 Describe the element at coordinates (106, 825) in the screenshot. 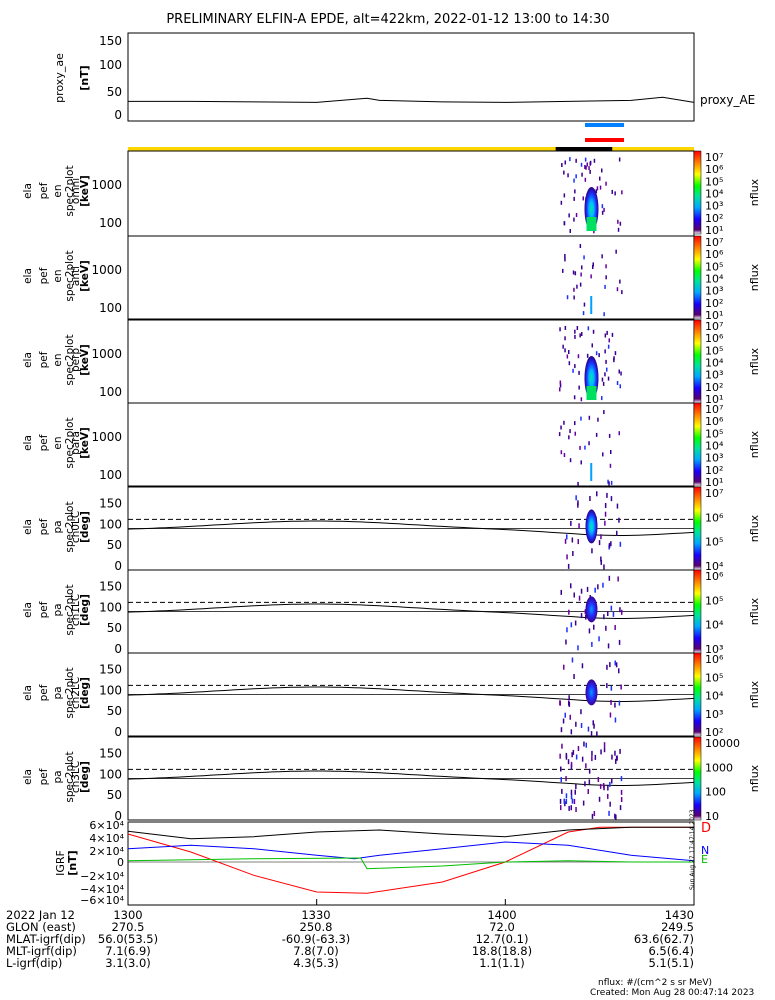

I see `igrf-ytick: 6×10⁴` at that location.